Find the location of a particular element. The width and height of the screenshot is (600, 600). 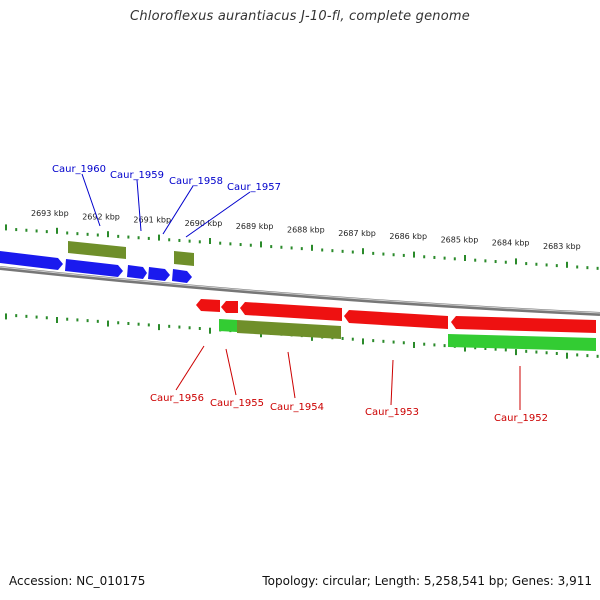

genome-backbone is located at coordinates (300, 291).